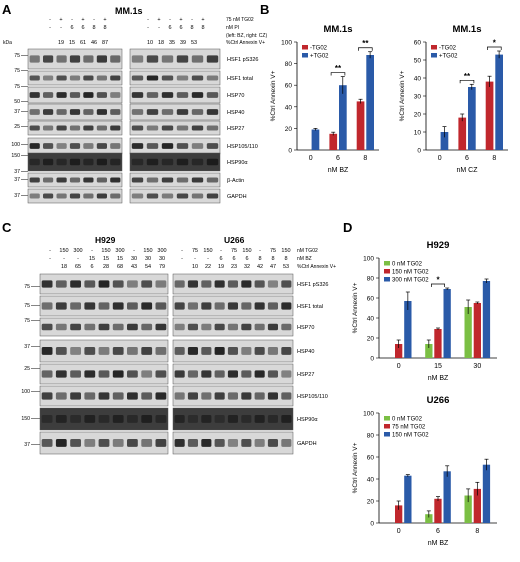 This screenshot has height=562, width=520. Describe the element at coordinates (120, 259) in the screenshot. I see `blot-c-bz-left: 15` at that location.